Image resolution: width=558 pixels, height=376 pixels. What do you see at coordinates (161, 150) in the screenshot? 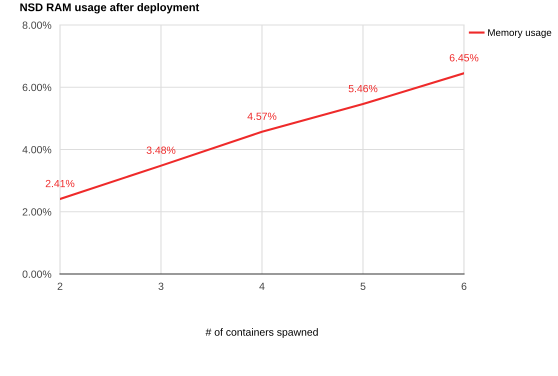
I see `text: 3.48%` at bounding box center [161, 150].